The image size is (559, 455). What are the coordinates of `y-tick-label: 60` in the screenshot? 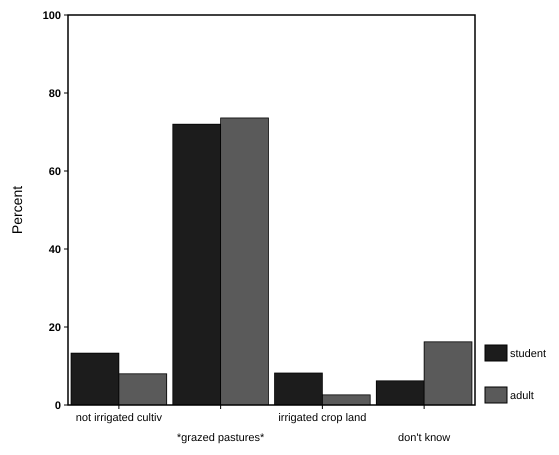 It's located at (54, 172).